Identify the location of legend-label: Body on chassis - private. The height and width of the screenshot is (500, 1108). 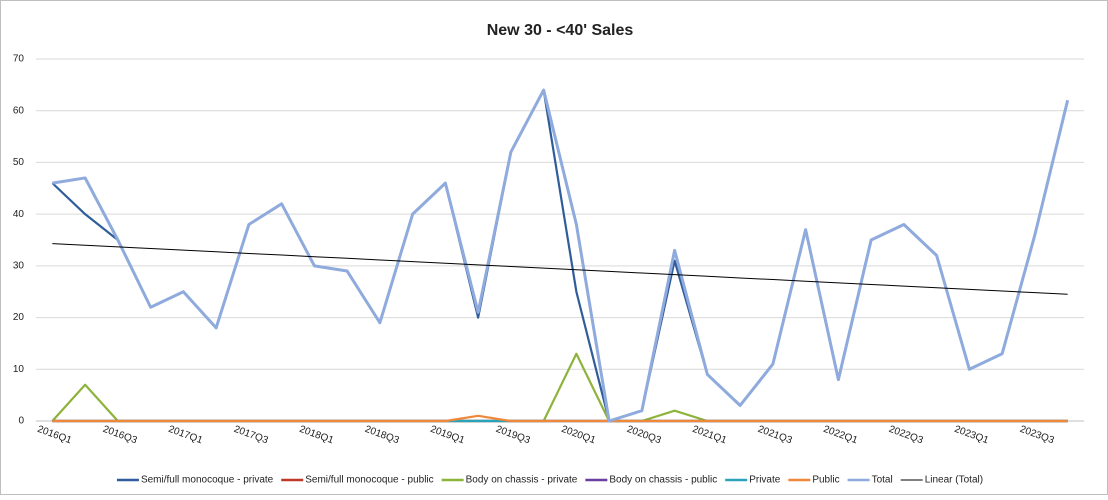
(522, 480).